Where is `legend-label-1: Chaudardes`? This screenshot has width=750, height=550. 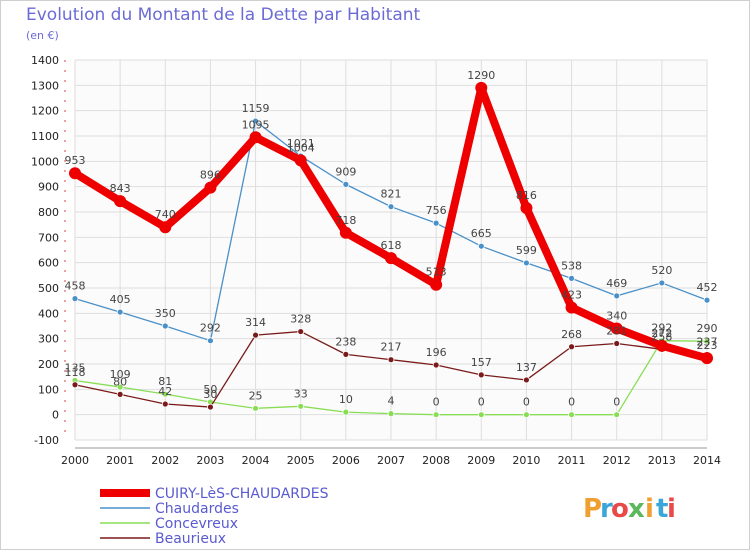 legend-label-1: Chaudardes is located at coordinates (197, 509).